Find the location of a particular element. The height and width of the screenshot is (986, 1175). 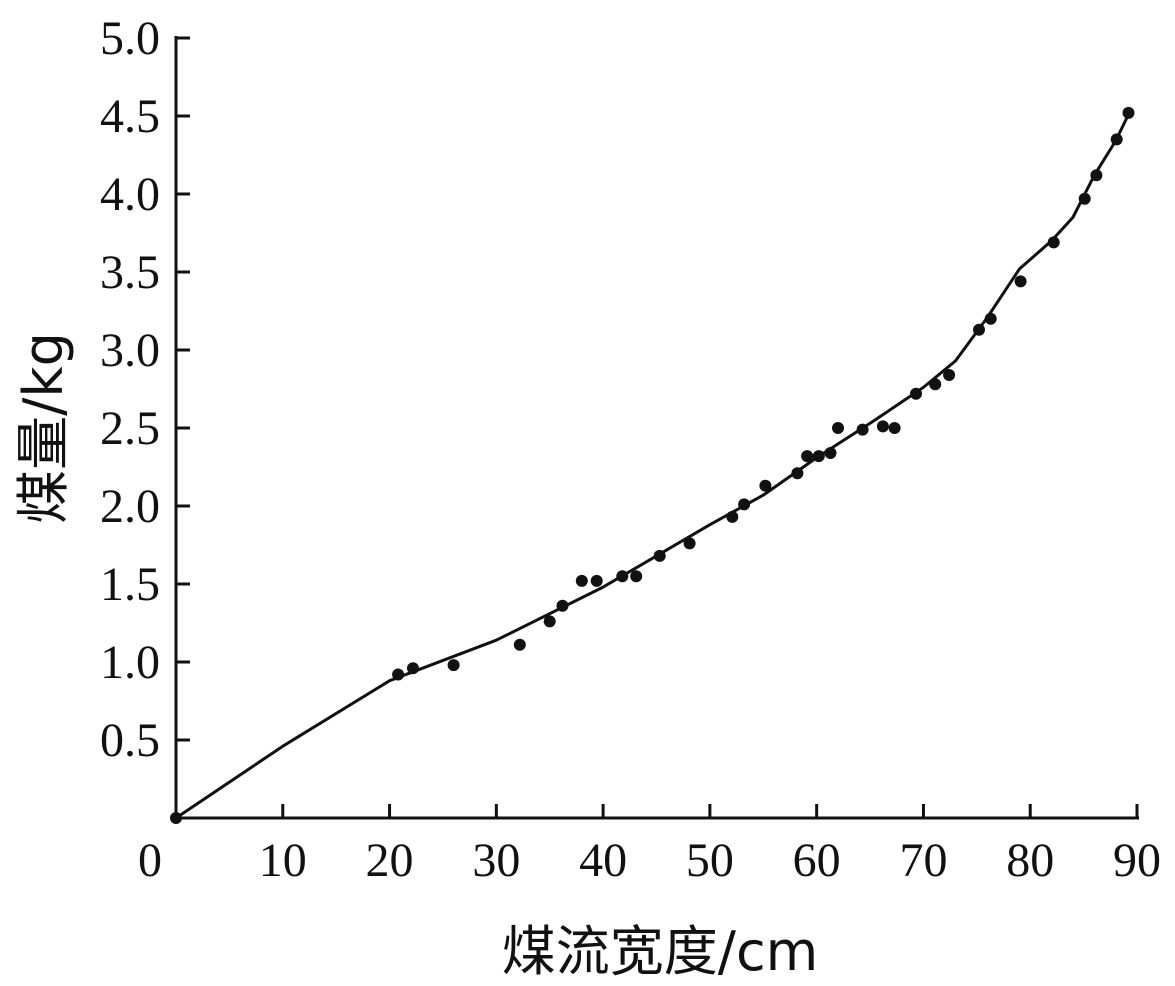

x-tick-label: 20 is located at coordinates (390, 860).